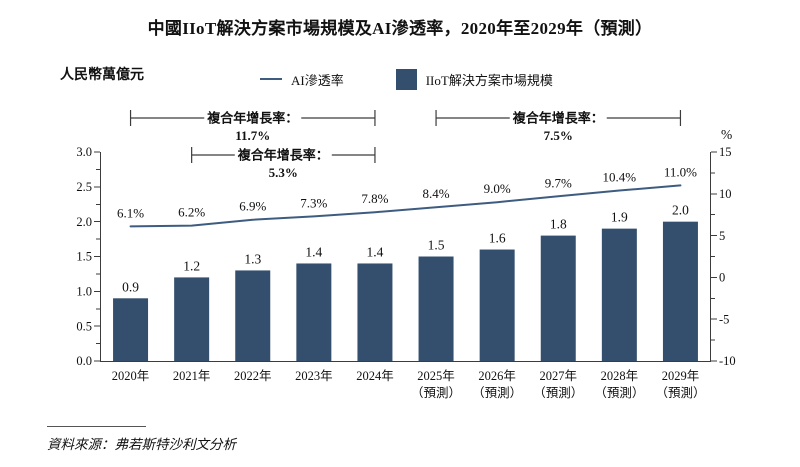  What do you see at coordinates (681, 376) in the screenshot?
I see `x-axis-label: 2029年` at bounding box center [681, 376].